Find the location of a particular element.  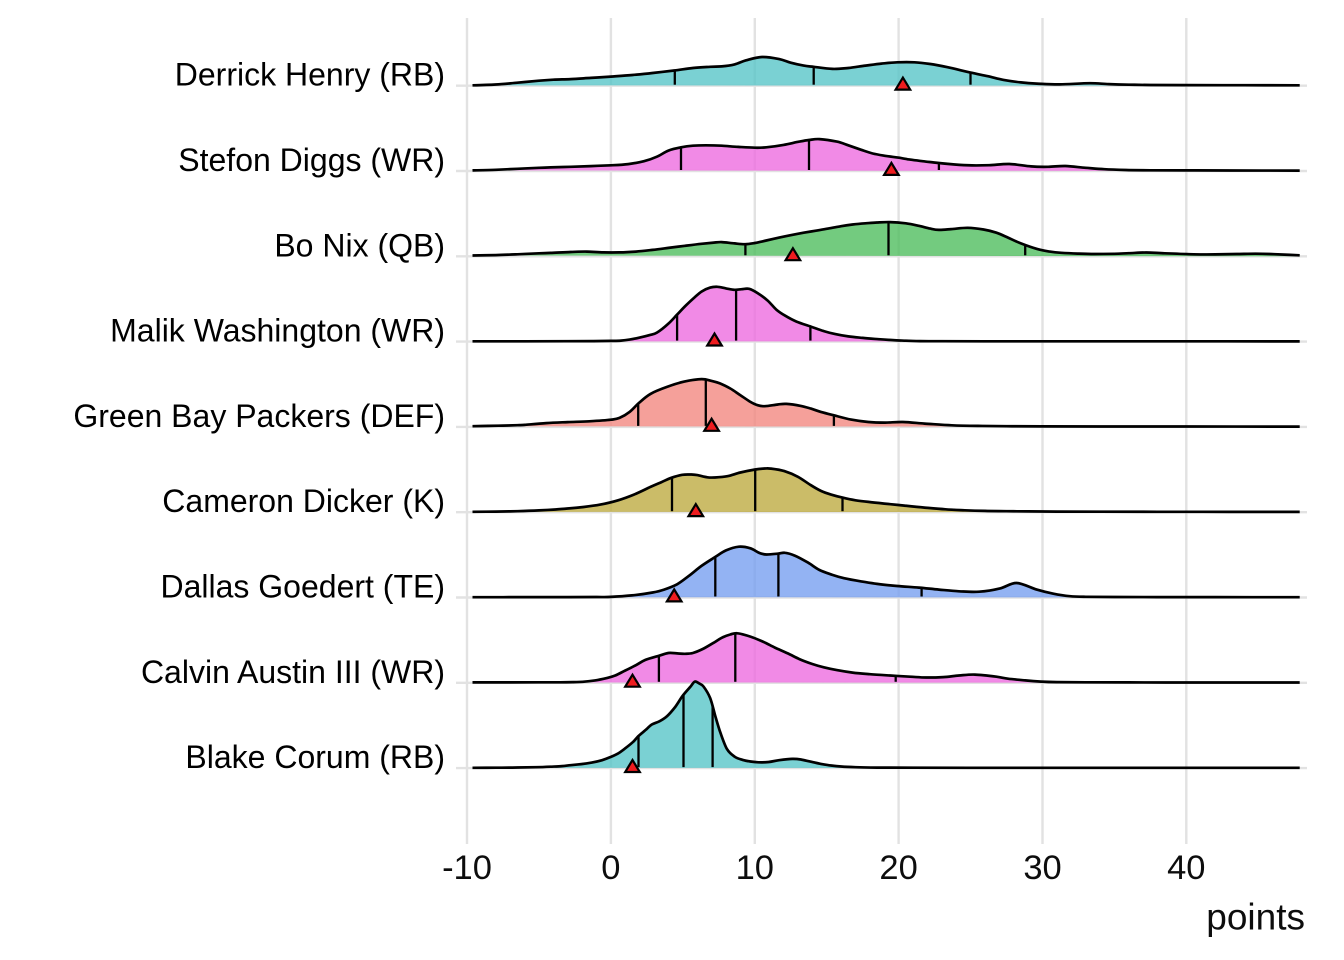

svg-text: 40 is located at coordinates (1186, 868).